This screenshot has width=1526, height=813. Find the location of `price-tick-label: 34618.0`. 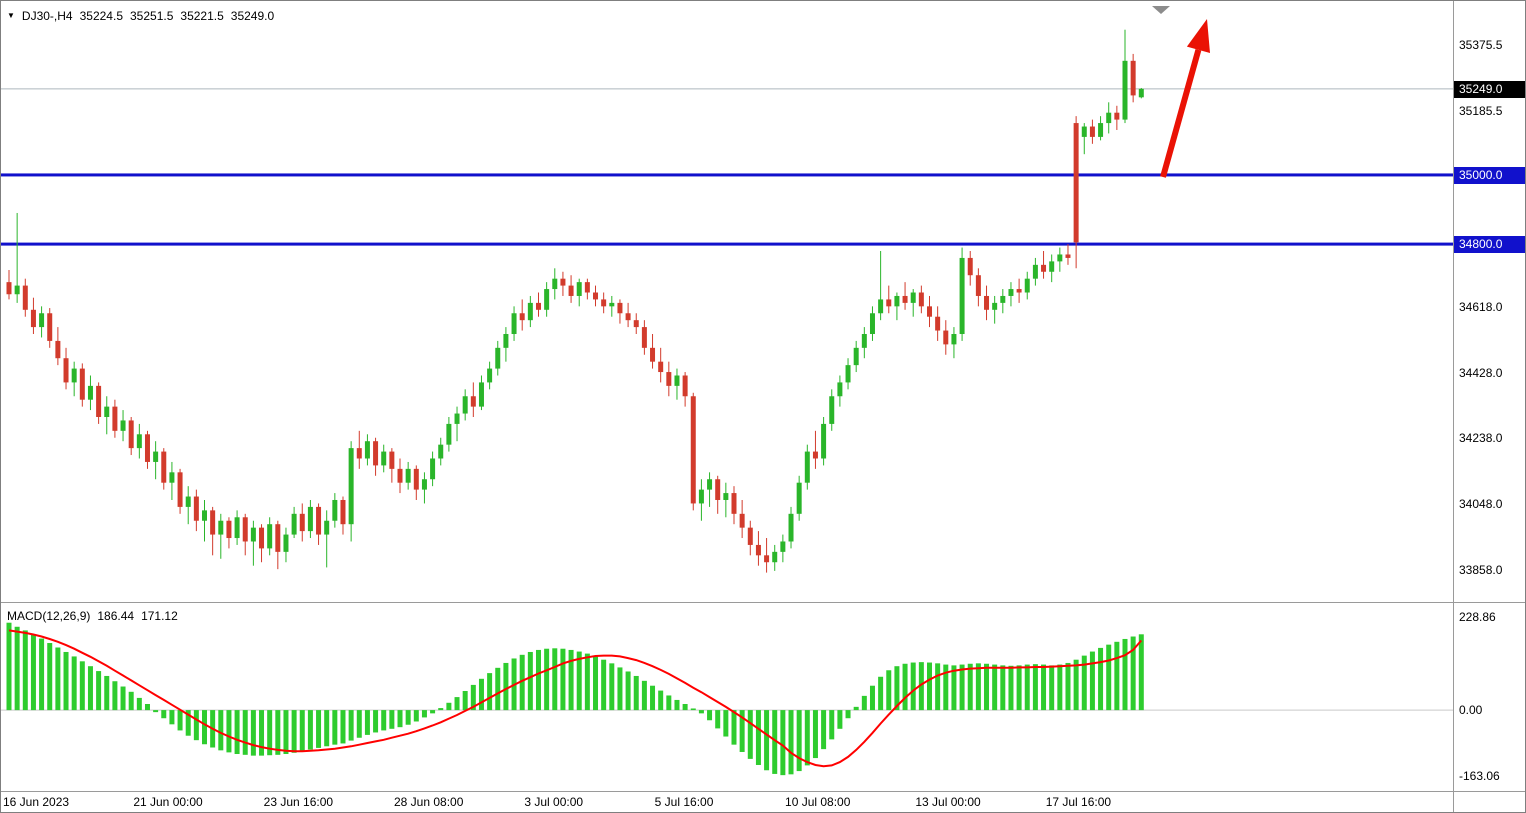

price-tick-label: 34618.0 is located at coordinates (1481, 307).